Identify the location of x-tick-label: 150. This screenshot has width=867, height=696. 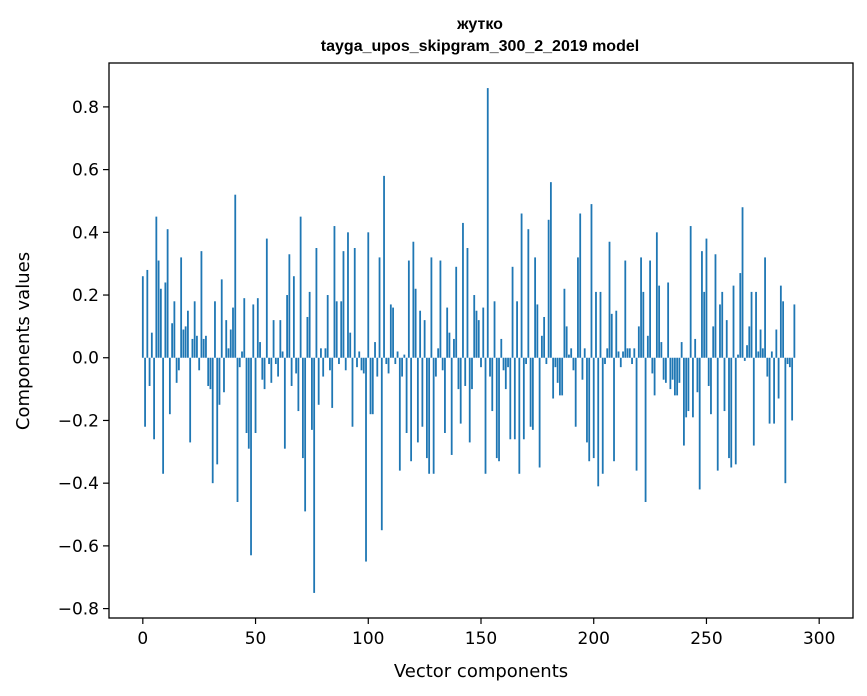
(481, 639).